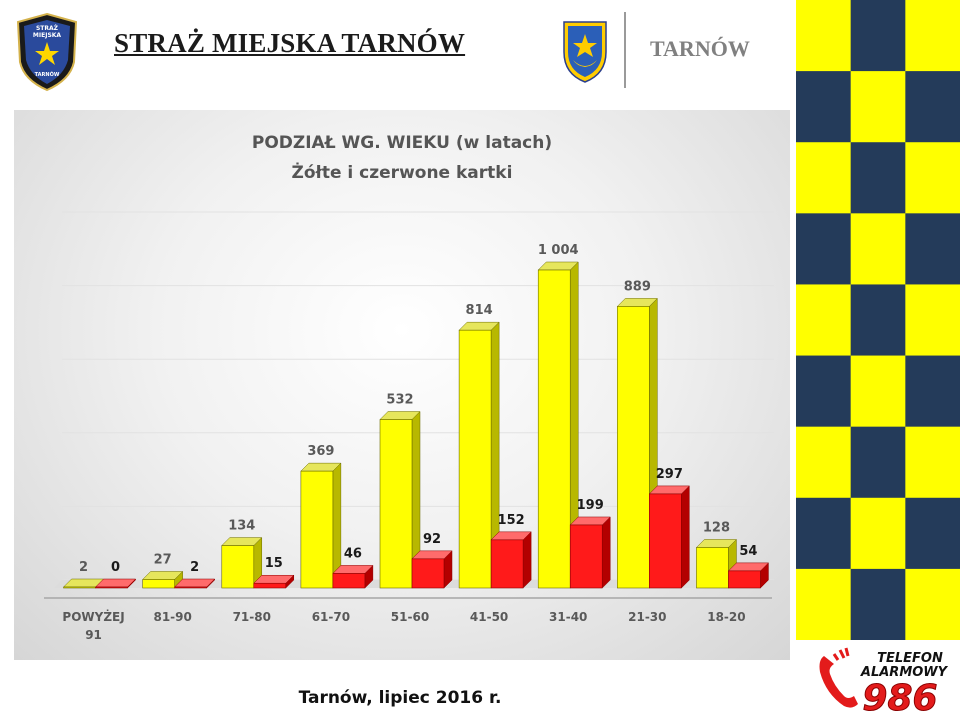 The height and width of the screenshot is (720, 960). What do you see at coordinates (511, 520) in the screenshot?
I see `data-label: 152` at bounding box center [511, 520].